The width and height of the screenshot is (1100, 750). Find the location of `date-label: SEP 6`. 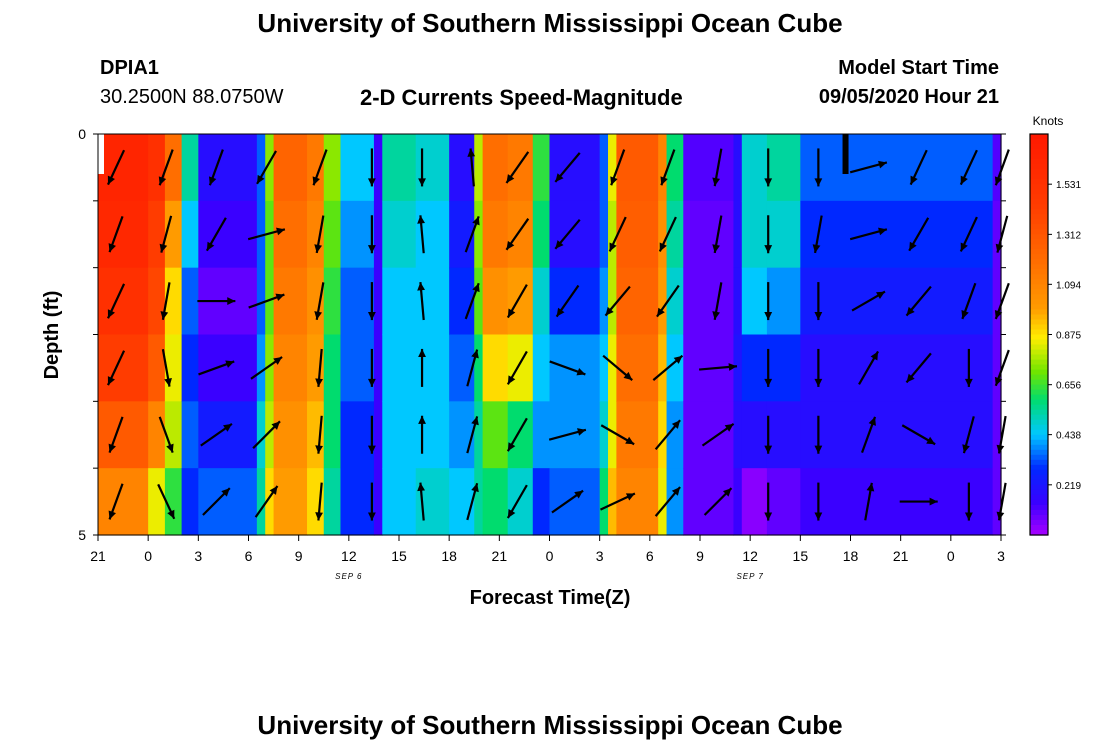

date-label: SEP 6 is located at coordinates (348, 576).